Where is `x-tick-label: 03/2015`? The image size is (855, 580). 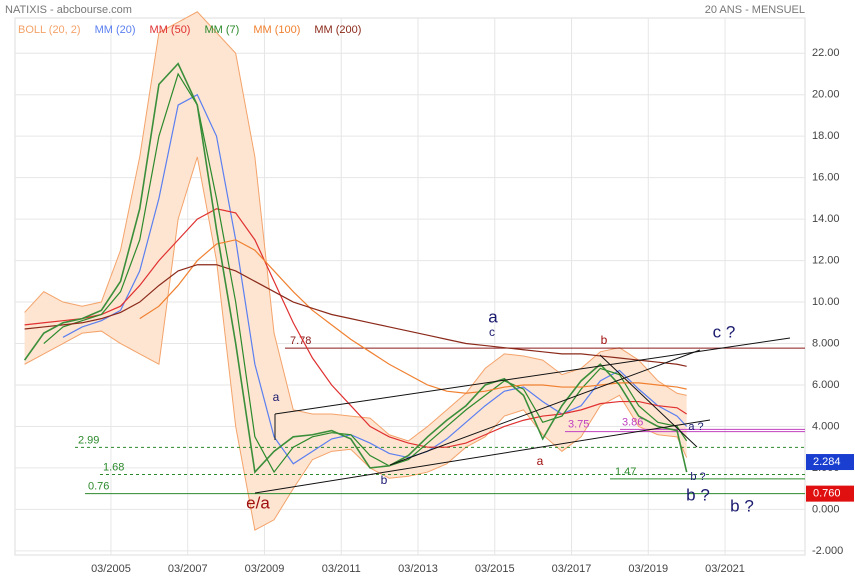 x-tick-label: 03/2015 is located at coordinates (495, 569).